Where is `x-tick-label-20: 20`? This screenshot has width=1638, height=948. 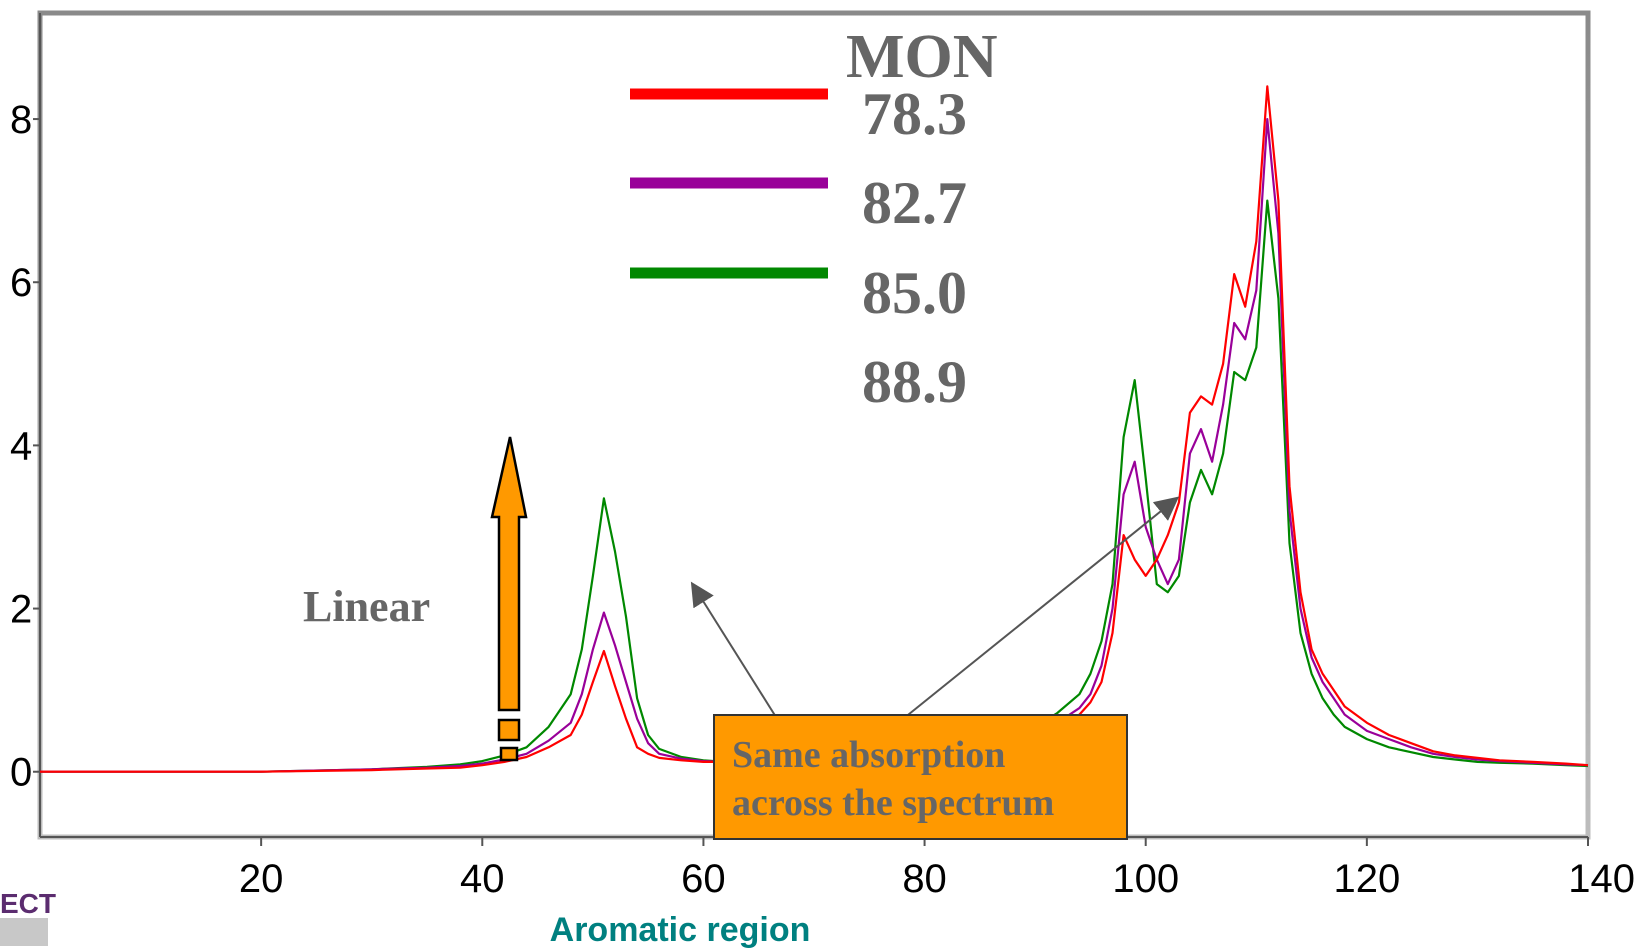 x-tick-label-20: 20 is located at coordinates (261, 879).